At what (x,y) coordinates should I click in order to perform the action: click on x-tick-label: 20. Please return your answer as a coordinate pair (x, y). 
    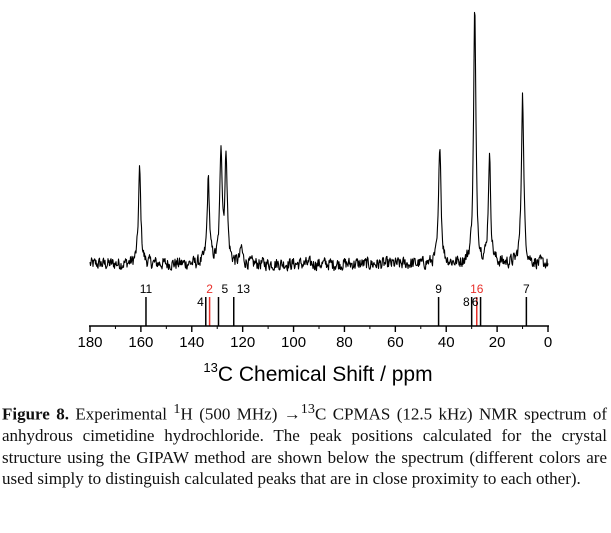
    Looking at the image, I should click on (497, 342).